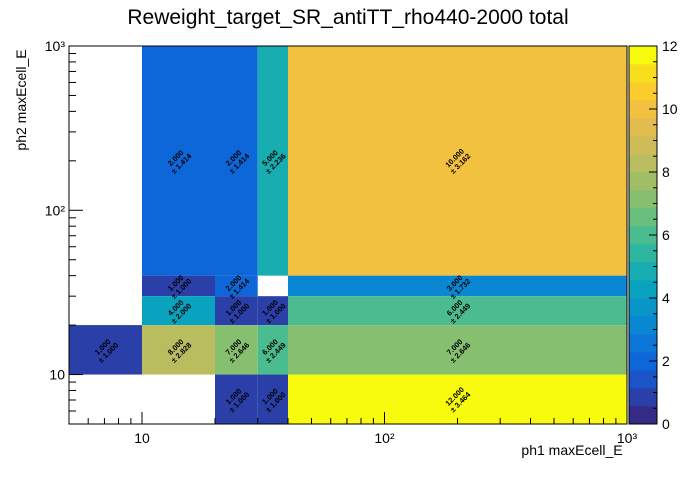 The width and height of the screenshot is (696, 477). Describe the element at coordinates (384, 438) in the screenshot. I see `x-tick-label: 10²` at that location.